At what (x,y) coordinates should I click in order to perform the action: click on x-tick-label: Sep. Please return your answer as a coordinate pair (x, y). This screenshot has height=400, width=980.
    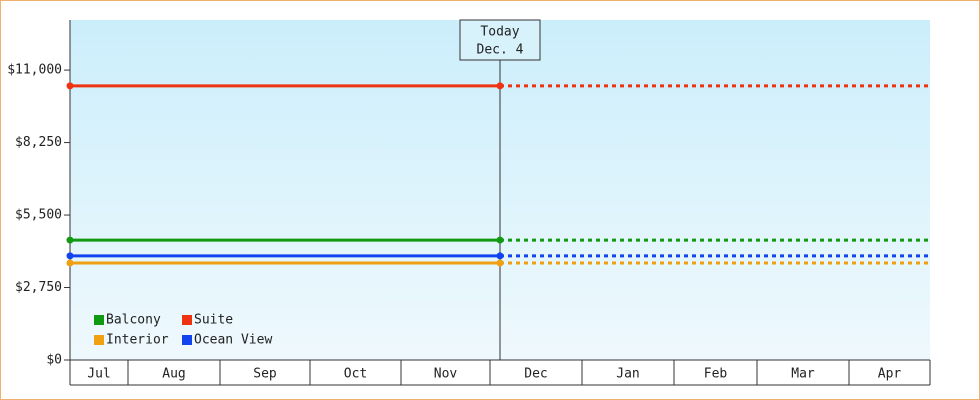
    Looking at the image, I should click on (265, 374).